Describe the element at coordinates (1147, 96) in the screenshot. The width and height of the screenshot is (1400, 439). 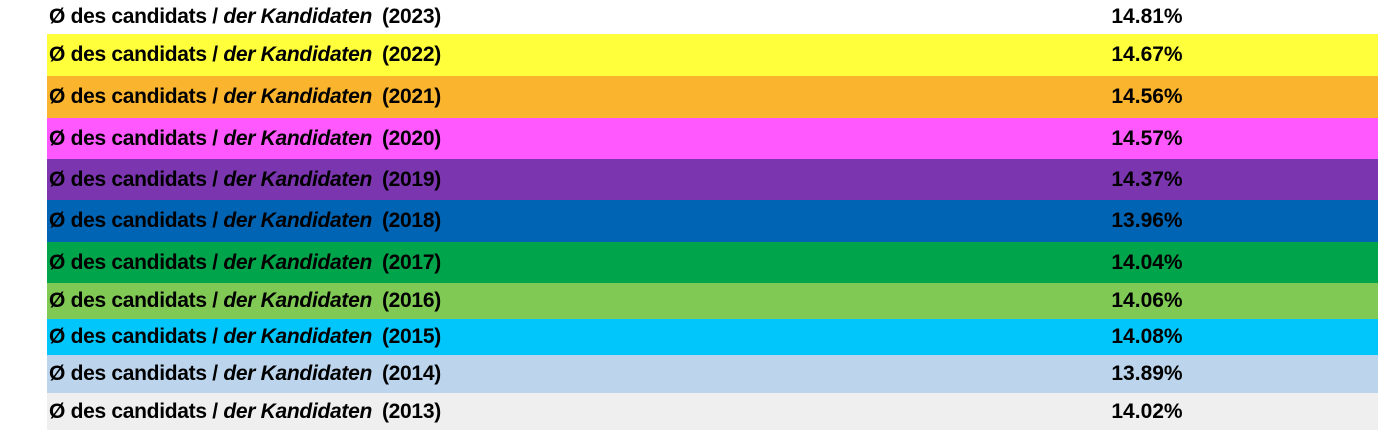
I see `row-value: 14.56%` at that location.